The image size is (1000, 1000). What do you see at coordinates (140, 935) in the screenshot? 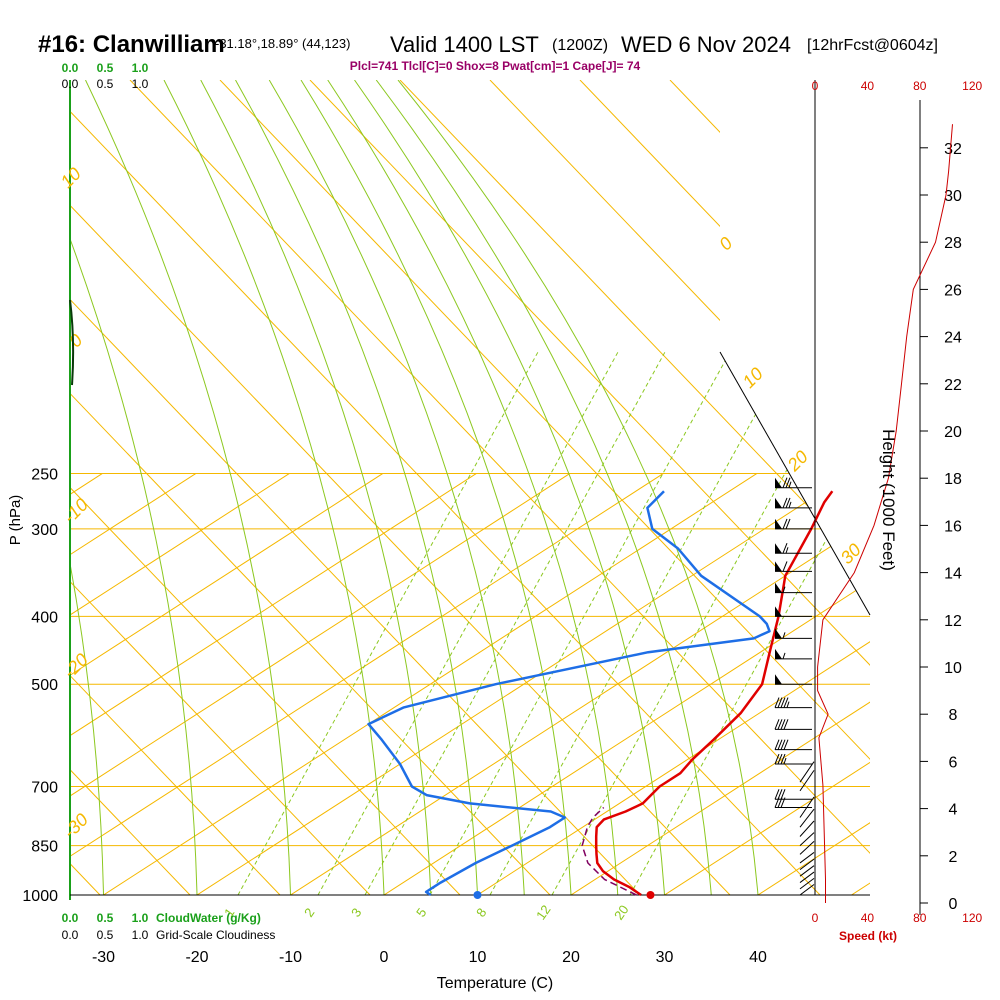
I see `cloudiness-tick-bottom: 1.0` at bounding box center [140, 935].